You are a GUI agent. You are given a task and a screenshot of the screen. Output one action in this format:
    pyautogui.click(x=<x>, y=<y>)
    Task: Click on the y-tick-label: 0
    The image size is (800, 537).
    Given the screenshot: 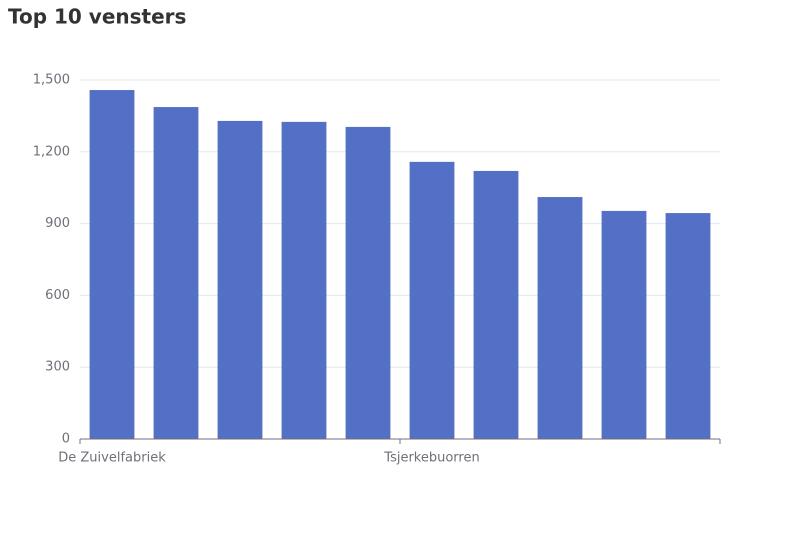 What is the action you would take?
    pyautogui.click(x=66, y=439)
    